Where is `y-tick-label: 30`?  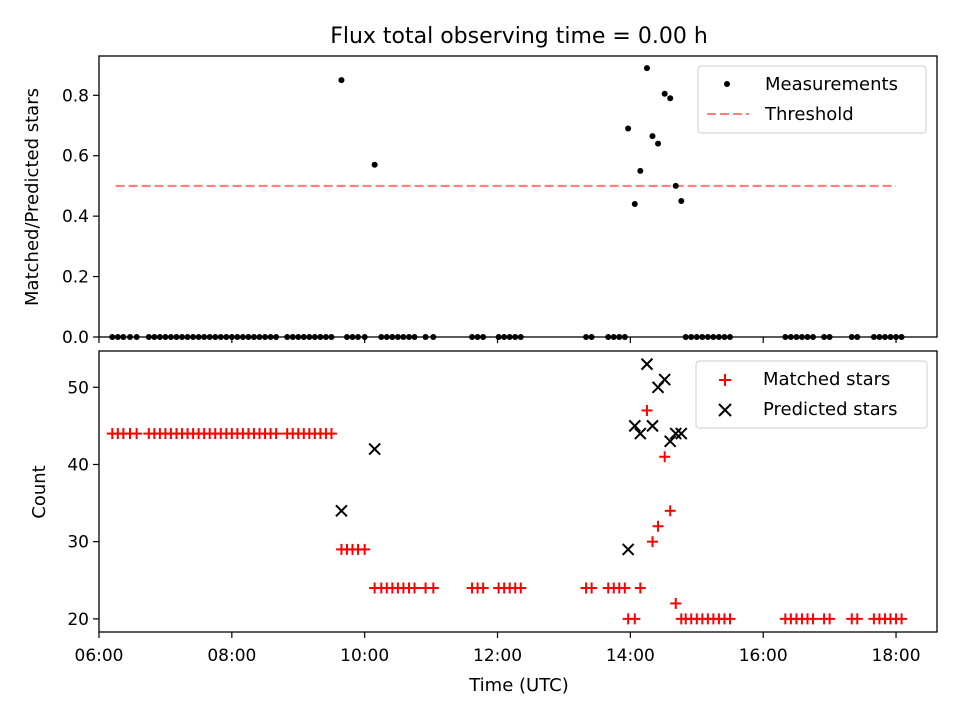 y-tick-label: 30 is located at coordinates (78, 543).